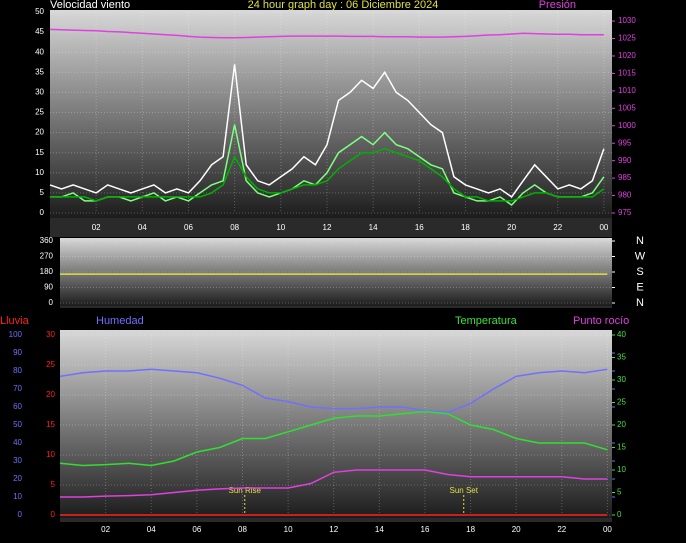 This screenshot has height=543, width=686. I want to click on y-tick-label: 975, so click(625, 212).